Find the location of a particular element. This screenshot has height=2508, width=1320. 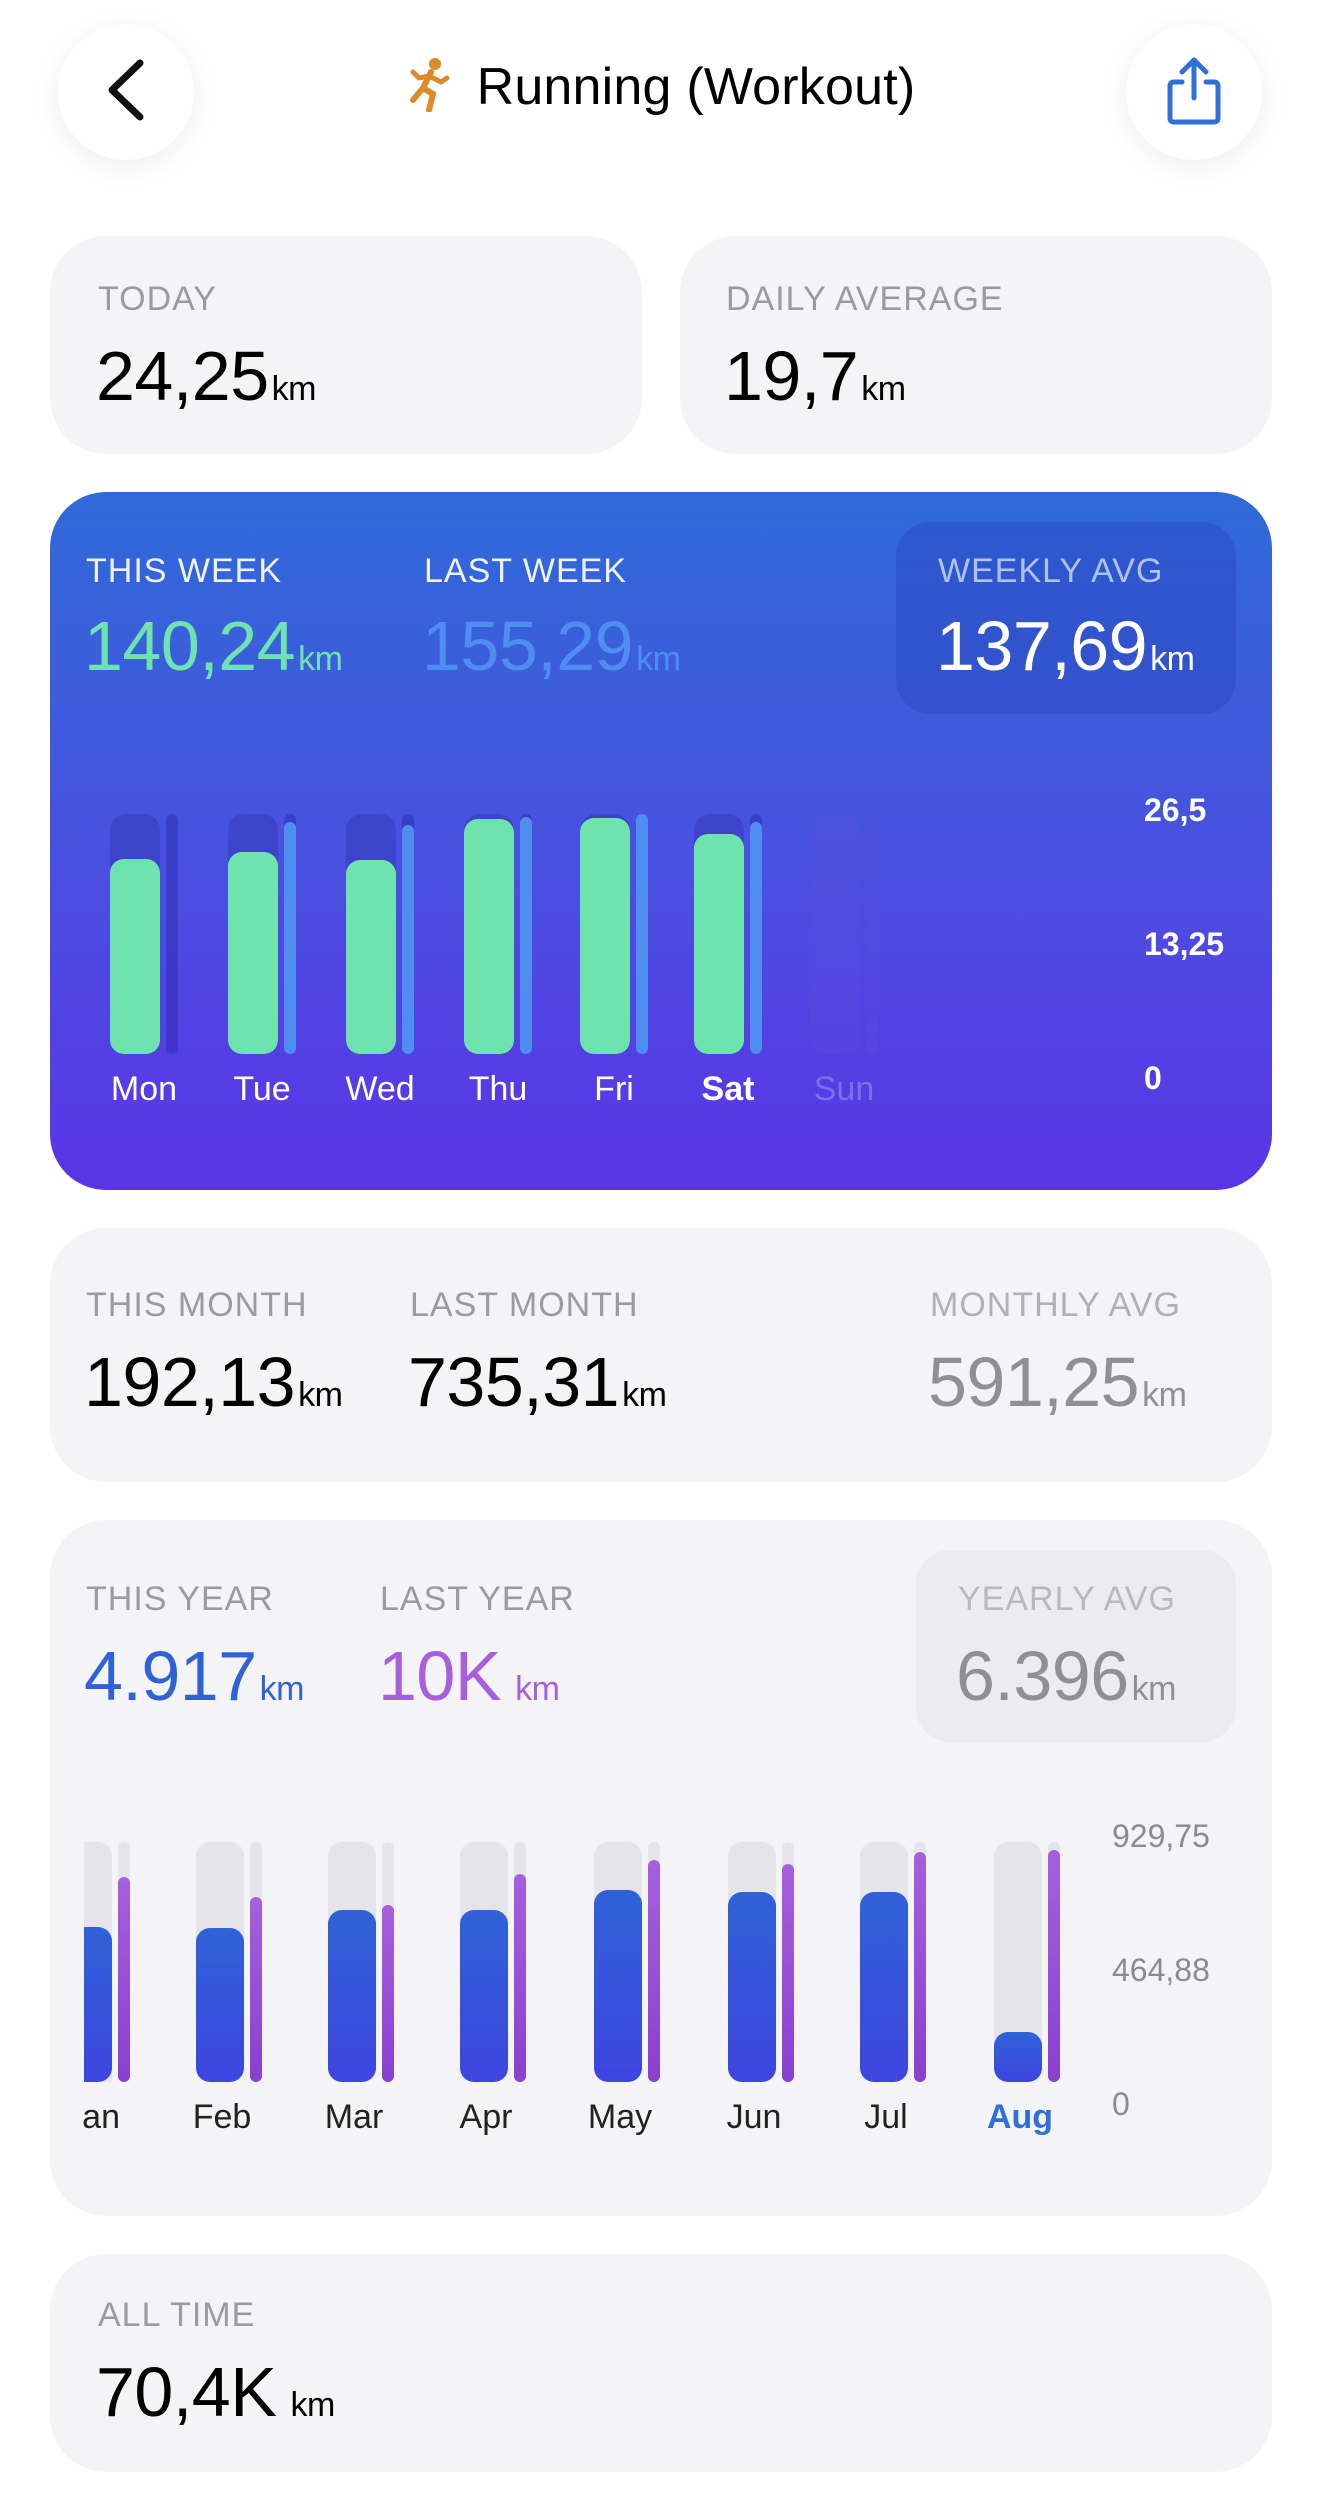

yearly-avg-unit: km is located at coordinates (1154, 1689).